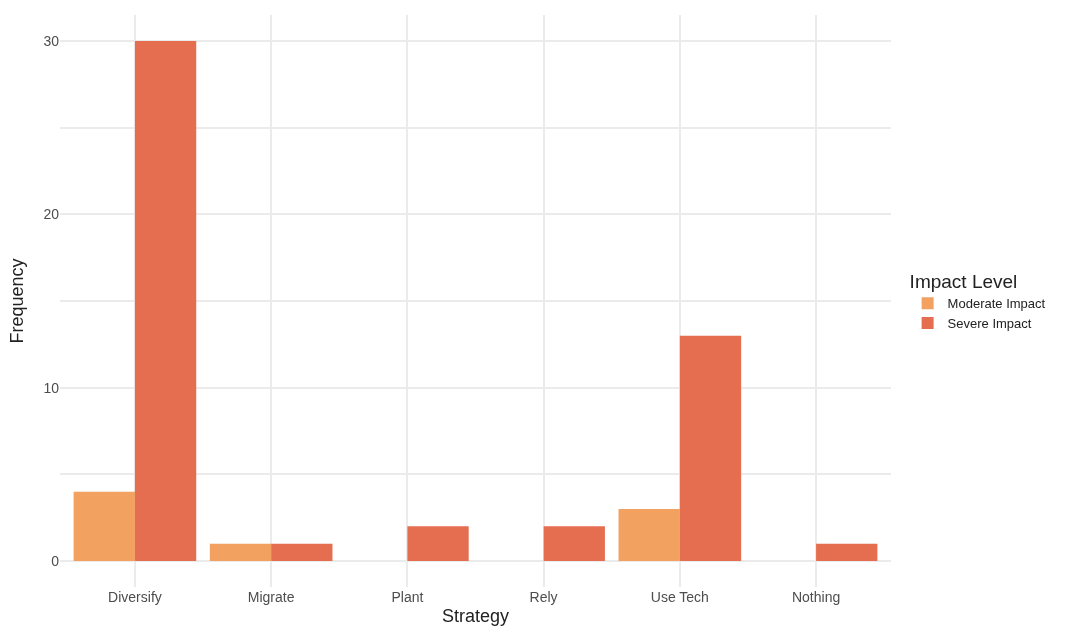  What do you see at coordinates (816, 597) in the screenshot?
I see `x-tick-label: Nothing` at bounding box center [816, 597].